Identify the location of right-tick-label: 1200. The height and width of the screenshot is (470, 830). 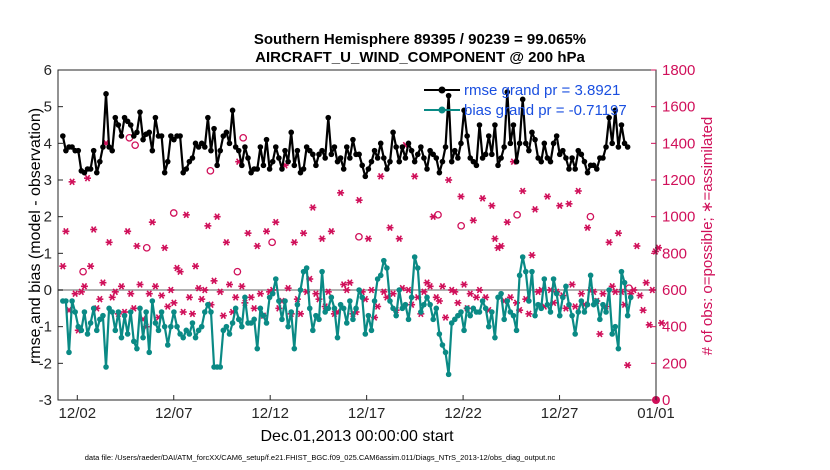
(678, 180).